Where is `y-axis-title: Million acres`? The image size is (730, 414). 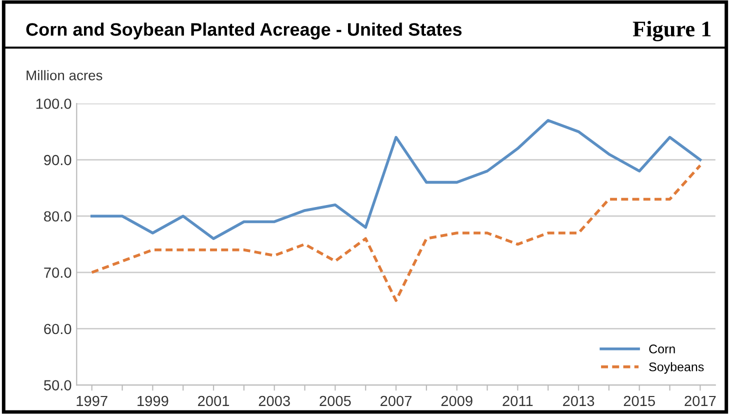 y-axis-title: Million acres is located at coordinates (64, 75).